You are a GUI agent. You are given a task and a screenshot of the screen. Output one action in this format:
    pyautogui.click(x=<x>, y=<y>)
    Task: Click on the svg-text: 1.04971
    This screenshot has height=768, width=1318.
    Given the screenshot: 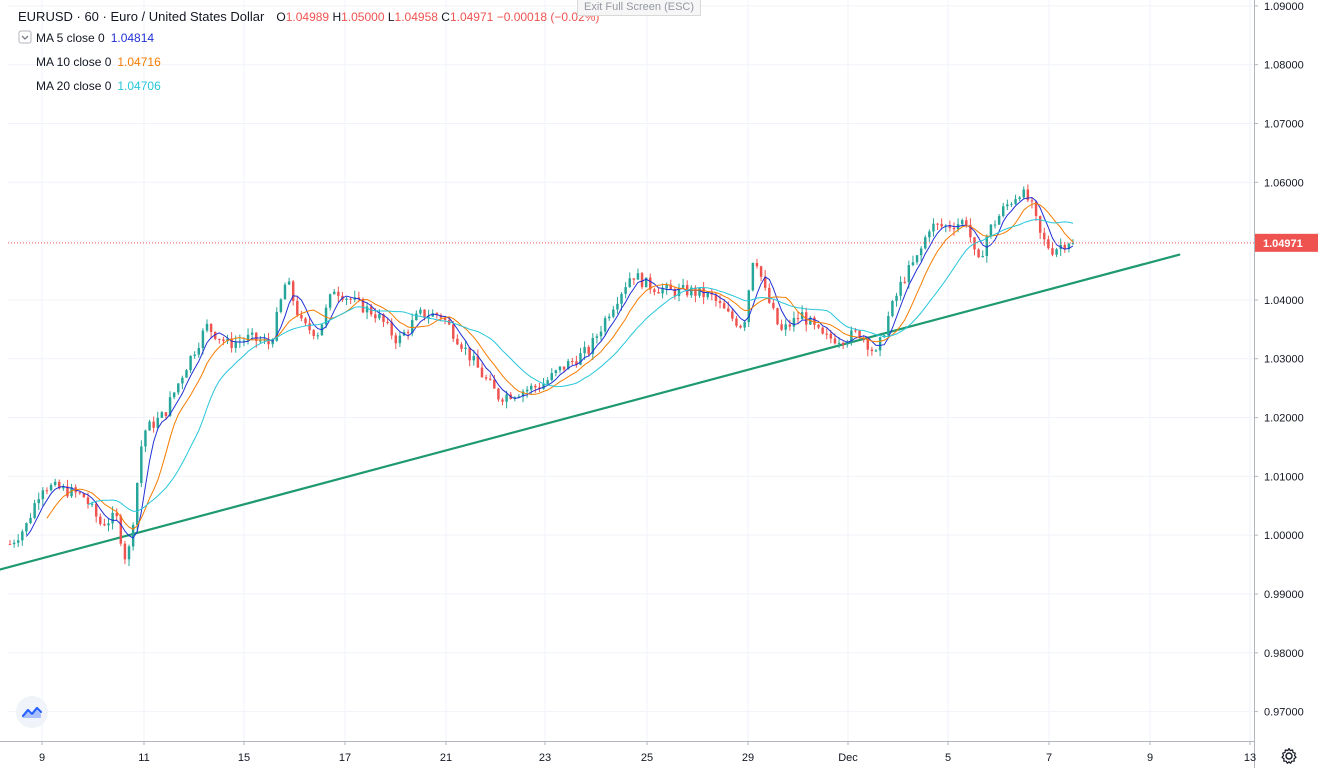 What is the action you would take?
    pyautogui.click(x=1283, y=244)
    